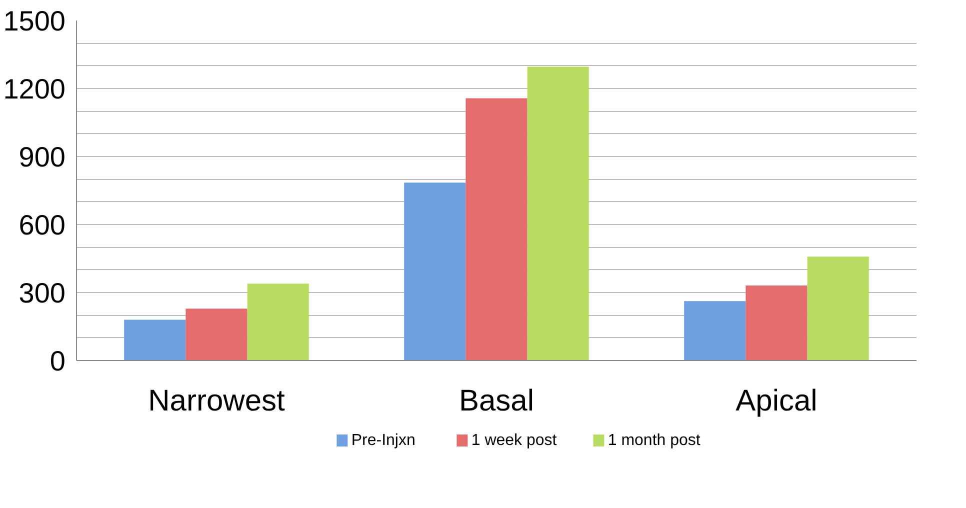 This screenshot has height=508, width=966. Describe the element at coordinates (777, 401) in the screenshot. I see `x-tick-label: Apical` at that location.